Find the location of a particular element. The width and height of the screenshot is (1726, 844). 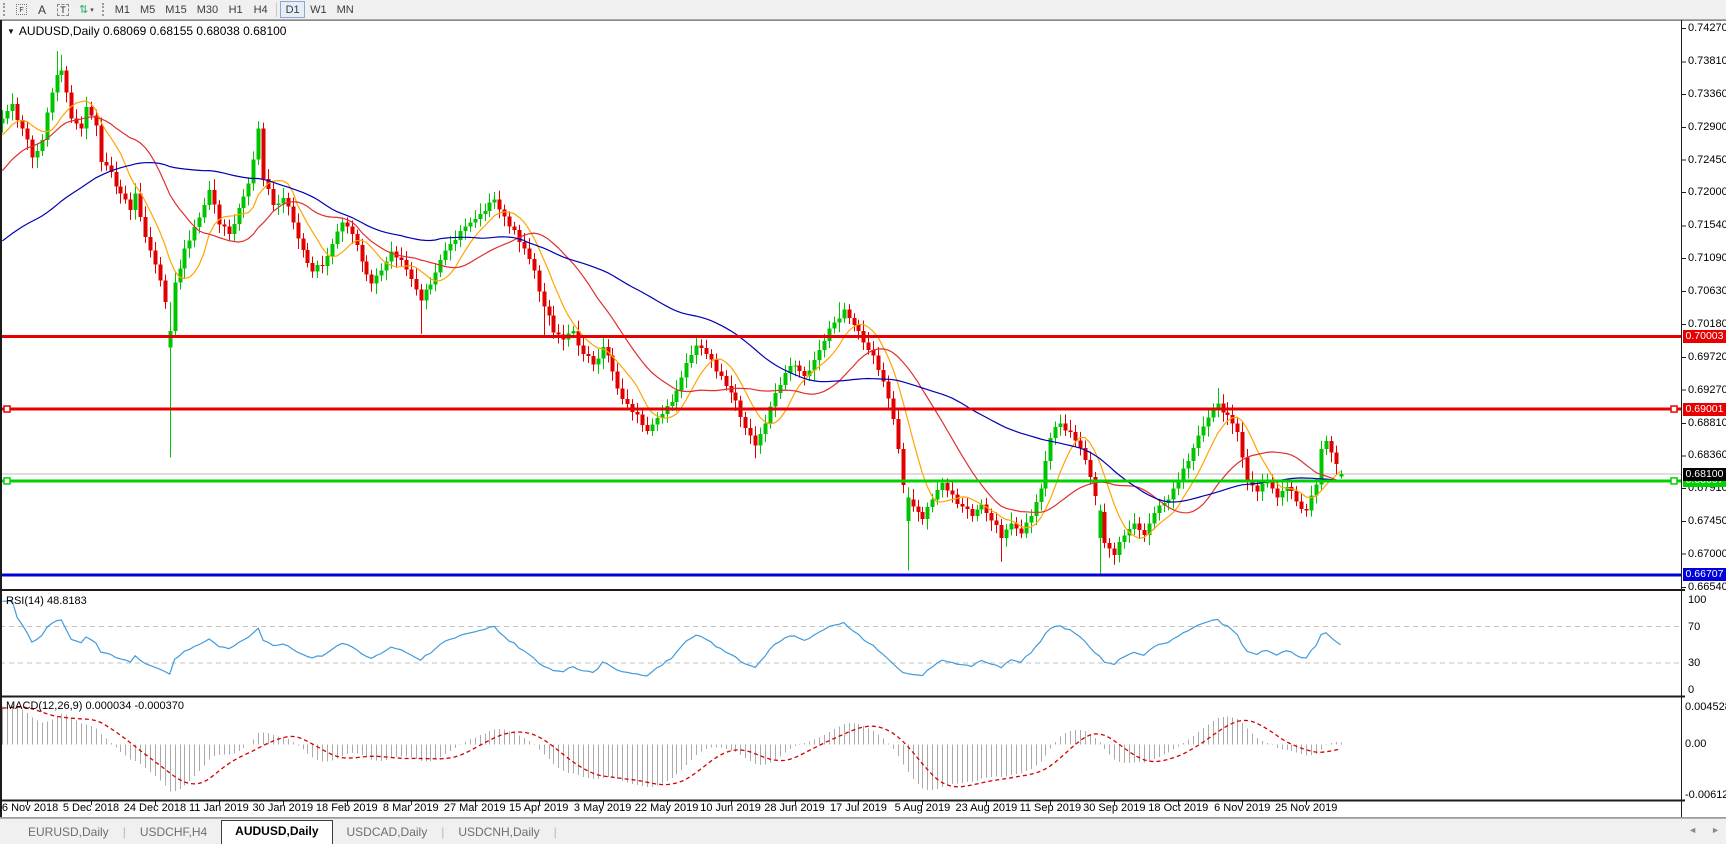

price-axis-tick-label: 0.72450 is located at coordinates (1707, 159).